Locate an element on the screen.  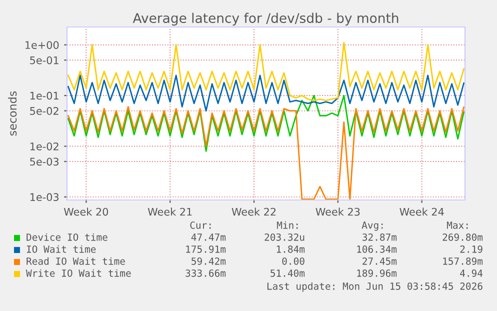
text: 157.89m is located at coordinates (463, 261).